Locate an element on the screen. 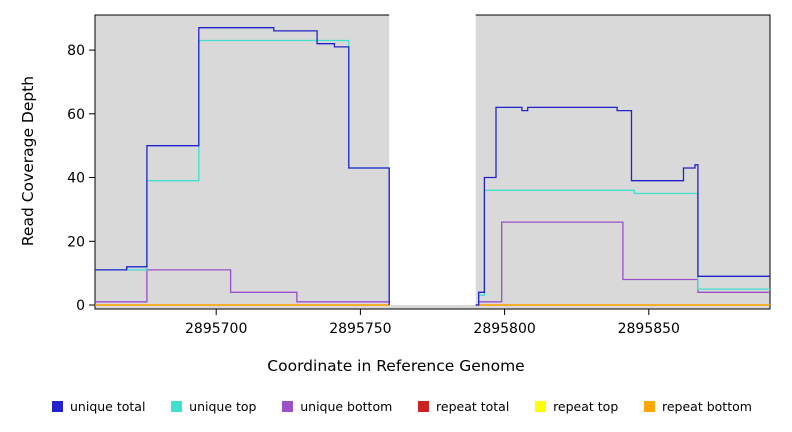  legend-label-repeat-bottom: repeat bottom is located at coordinates (707, 406).